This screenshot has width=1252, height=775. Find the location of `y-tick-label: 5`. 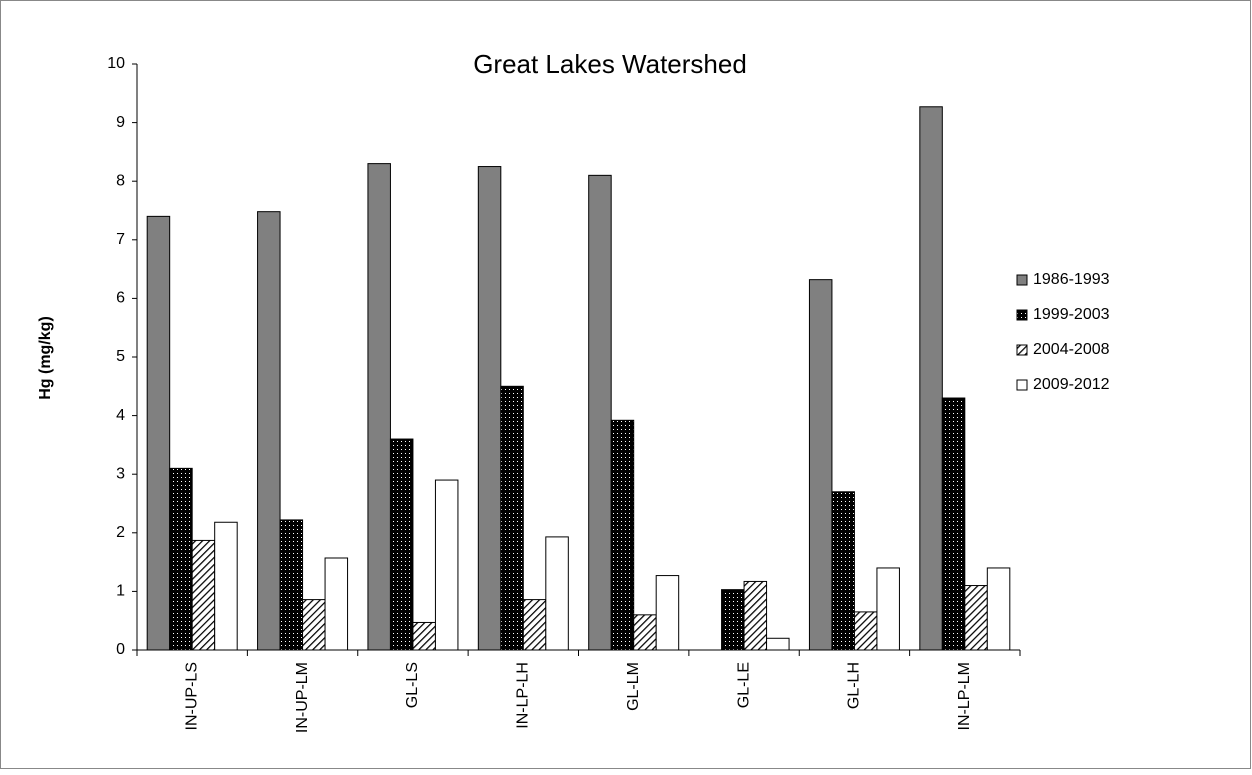

y-tick-label: 5 is located at coordinates (120, 356).